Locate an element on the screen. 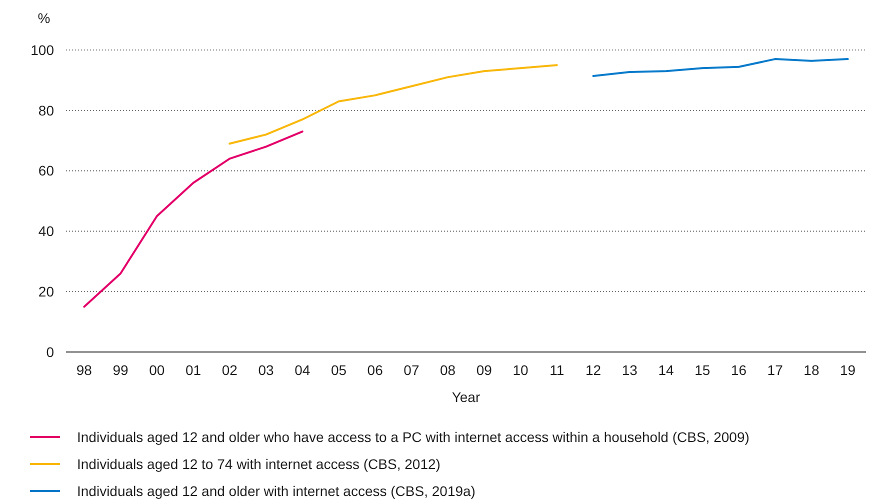 This screenshot has height=502, width=888. x-tick-label: 06 is located at coordinates (375, 370).